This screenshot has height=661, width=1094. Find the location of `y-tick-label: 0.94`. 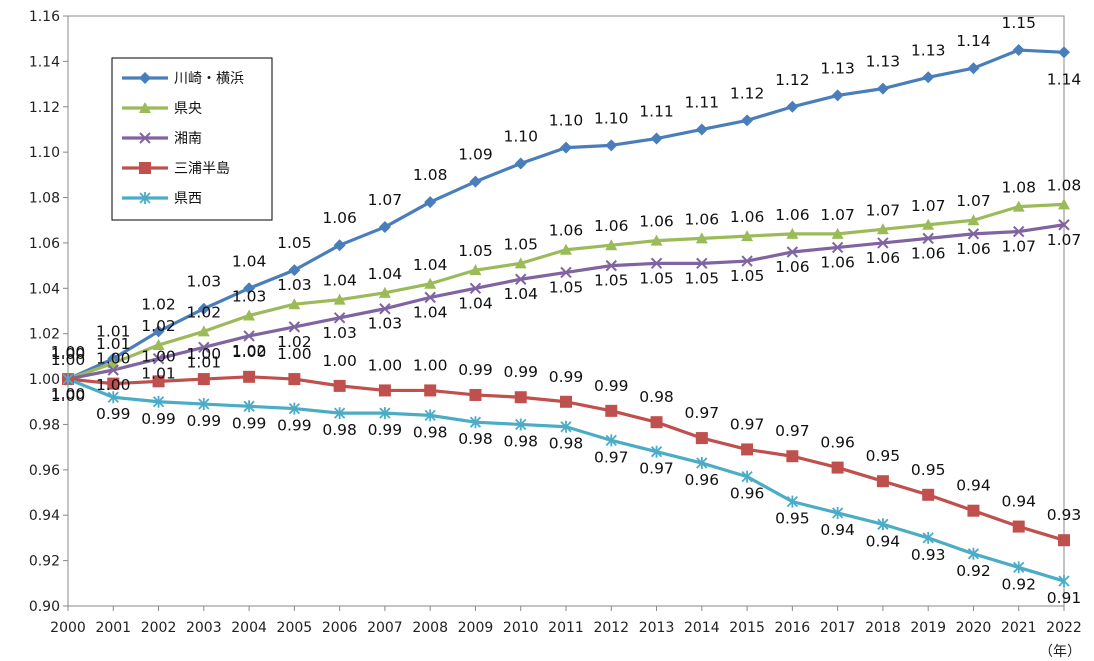

y-tick-label: 0.94 is located at coordinates (44, 516).